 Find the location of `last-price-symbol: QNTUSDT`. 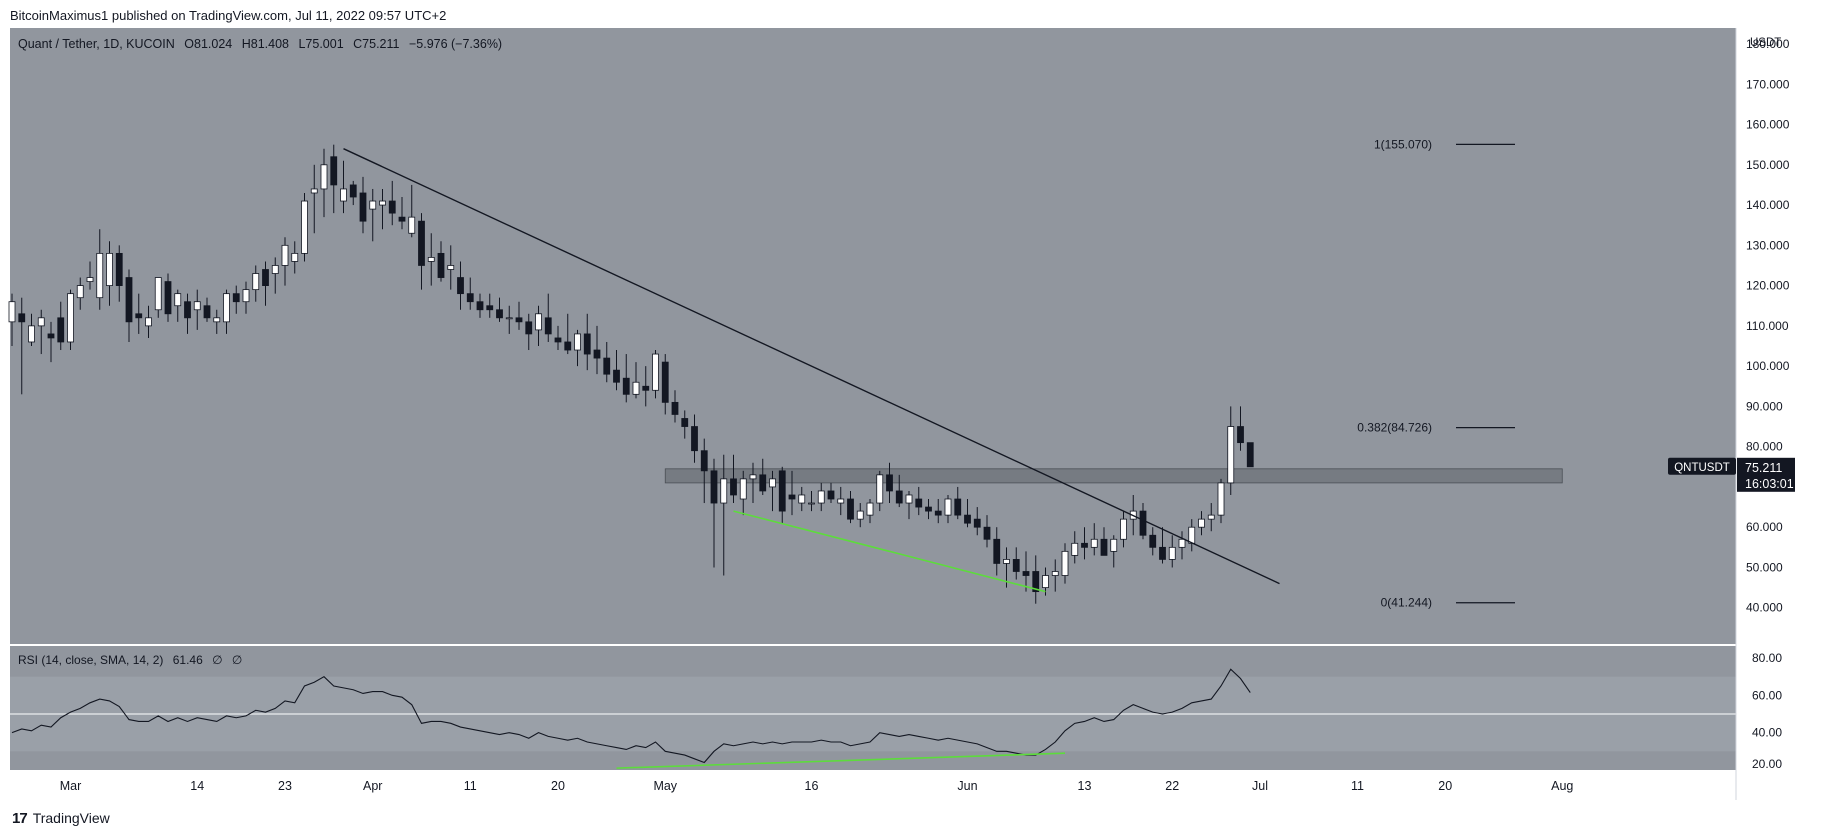

last-price-symbol: QNTUSDT is located at coordinates (1702, 468).